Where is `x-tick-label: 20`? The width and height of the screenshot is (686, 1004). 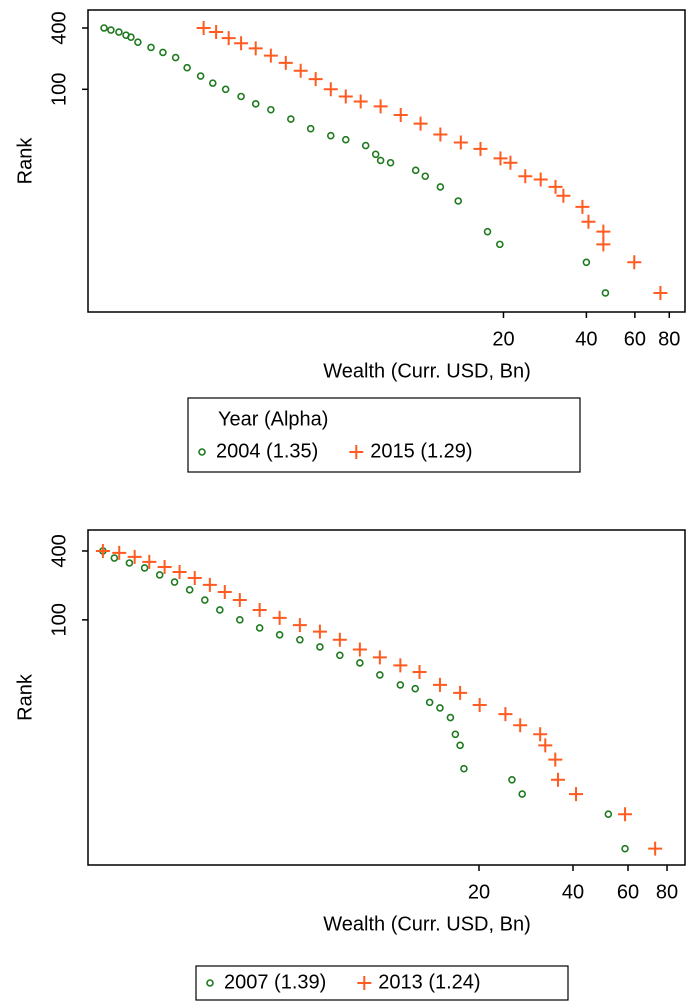
x-tick-label: 20 is located at coordinates (479, 892).